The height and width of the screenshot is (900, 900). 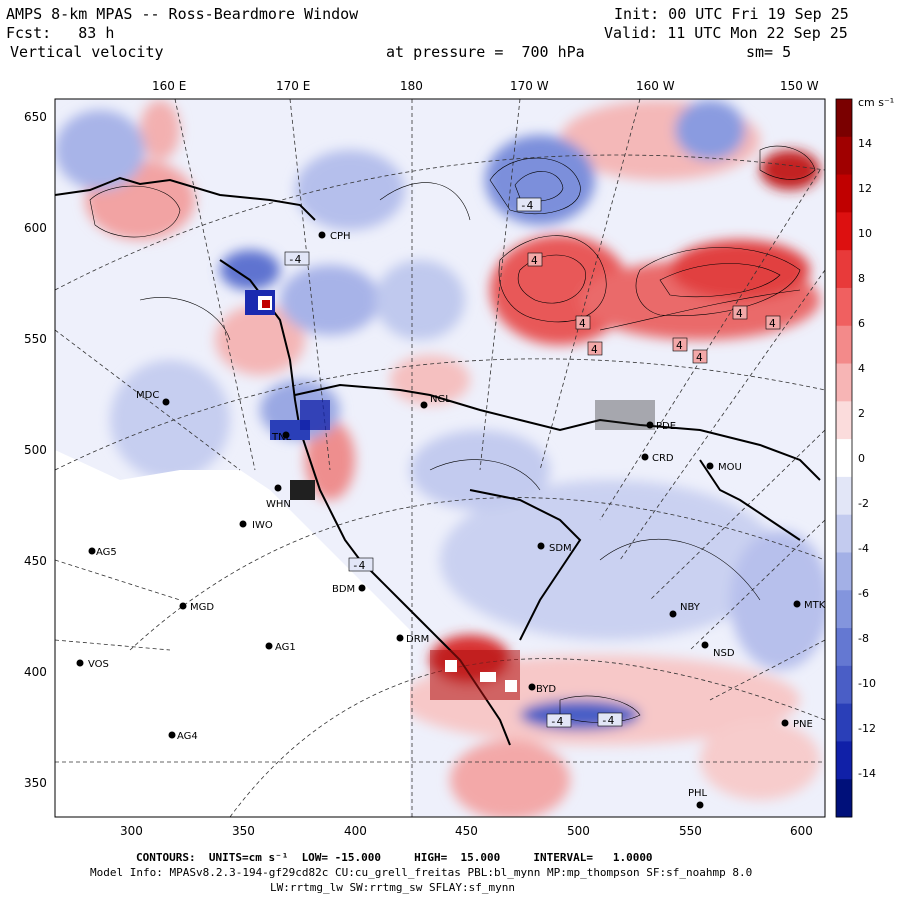 I want to click on variable-name: Vertical velocity, so click(x=87, y=52).